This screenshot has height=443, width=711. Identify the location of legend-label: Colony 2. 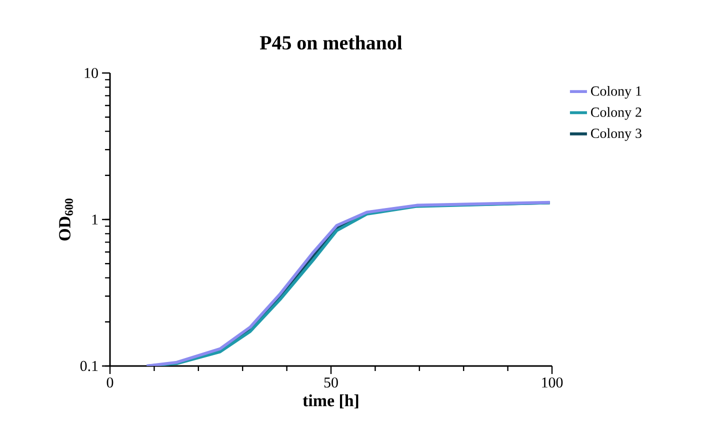
(616, 113).